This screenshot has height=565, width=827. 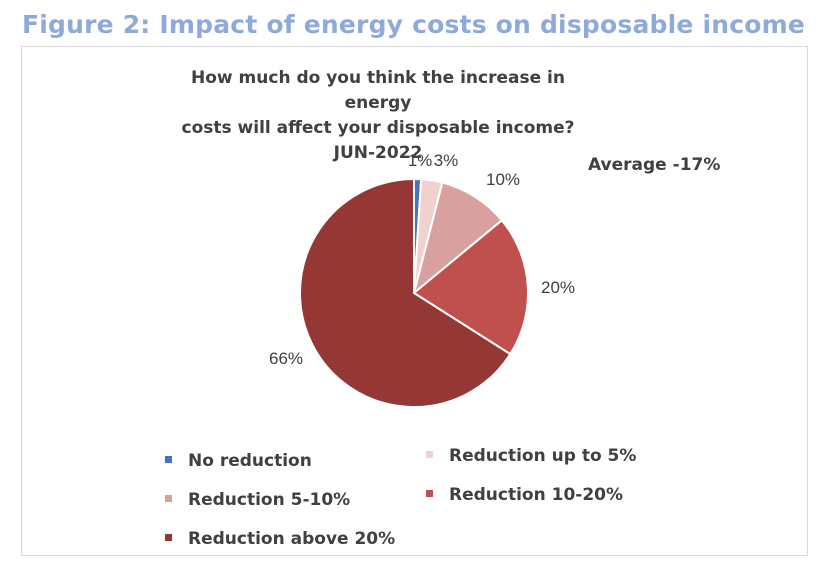 I want to click on legend-label: Reduction up to 5%, so click(x=543, y=456).